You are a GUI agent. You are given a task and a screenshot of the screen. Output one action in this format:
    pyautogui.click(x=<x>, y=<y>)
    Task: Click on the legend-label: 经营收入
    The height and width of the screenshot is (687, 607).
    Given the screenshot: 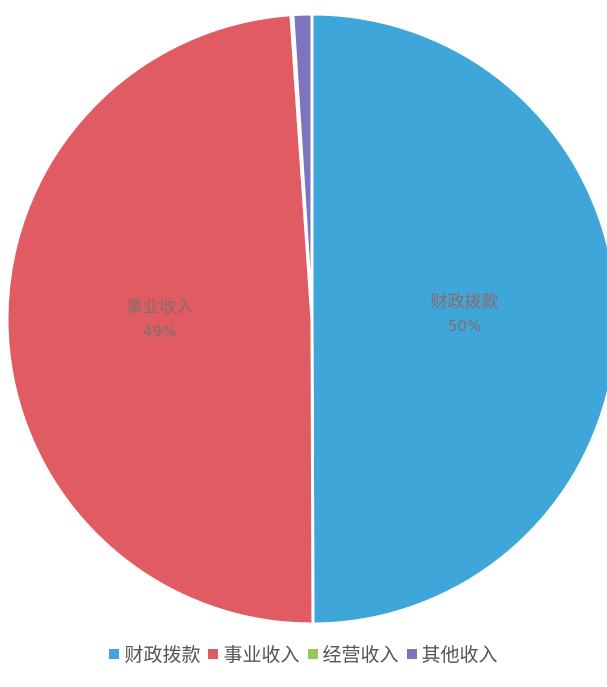 What is the action you would take?
    pyautogui.click(x=360, y=655)
    